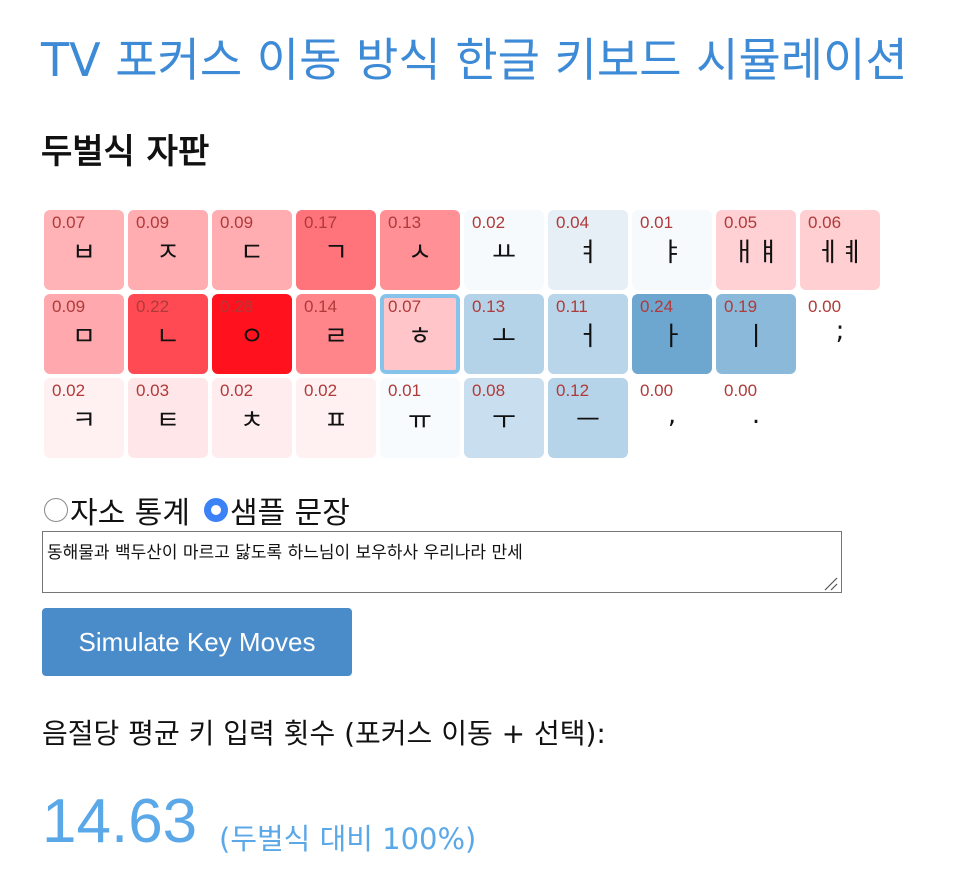 This screenshot has height=884, width=962. Describe the element at coordinates (420, 337) in the screenshot. I see `key-character: ㅎ` at that location.